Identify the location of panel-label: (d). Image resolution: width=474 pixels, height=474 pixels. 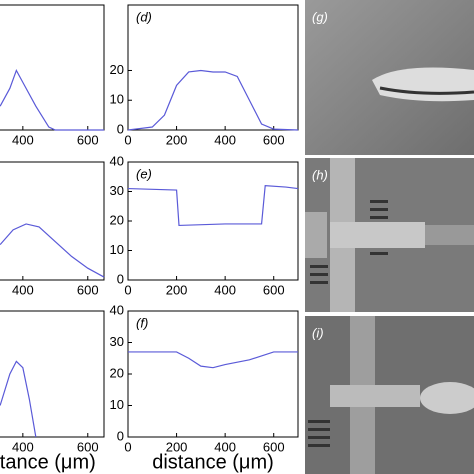
(144, 16).